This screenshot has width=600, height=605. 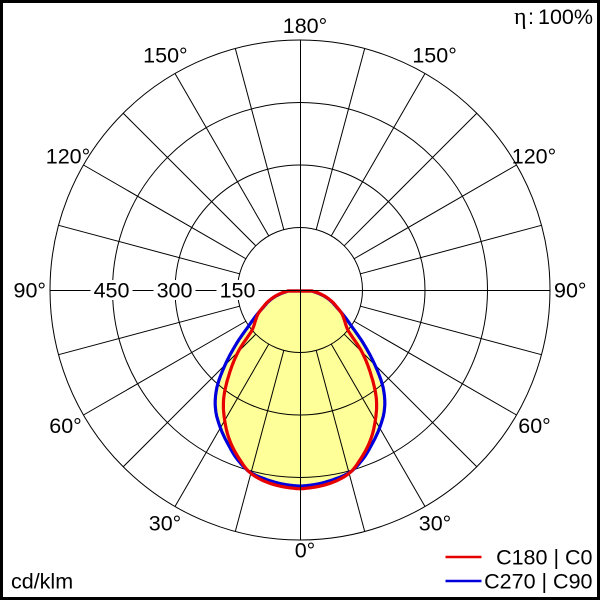 I want to click on svg-text: 180°, so click(x=305, y=26).